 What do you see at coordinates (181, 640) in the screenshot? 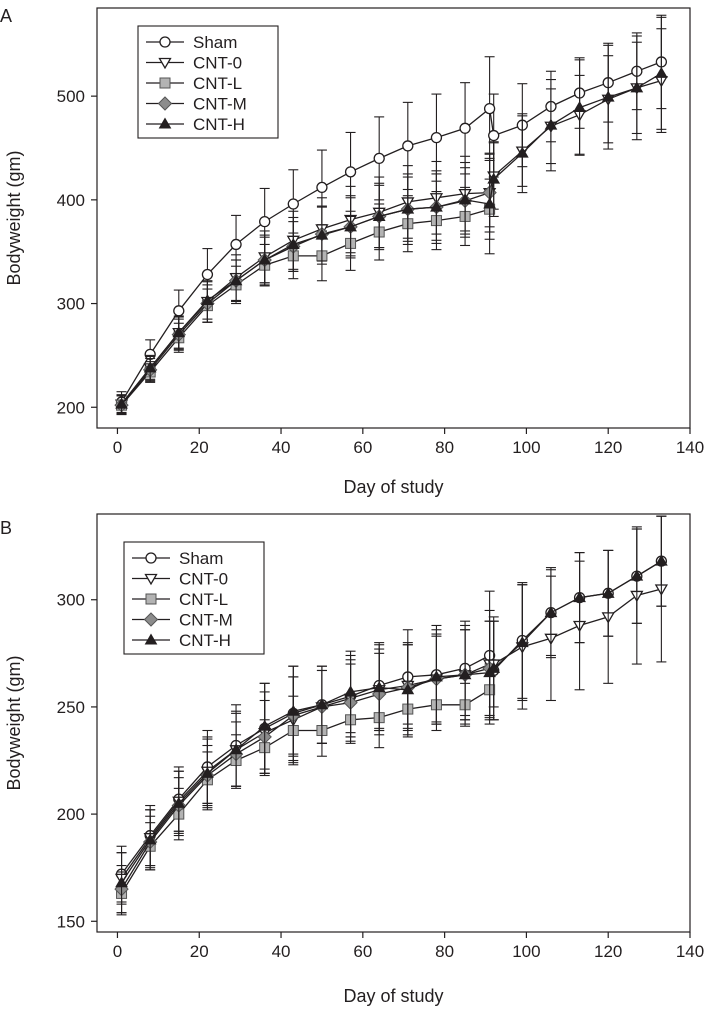
I see `legend-item: CNT-H` at bounding box center [181, 640].